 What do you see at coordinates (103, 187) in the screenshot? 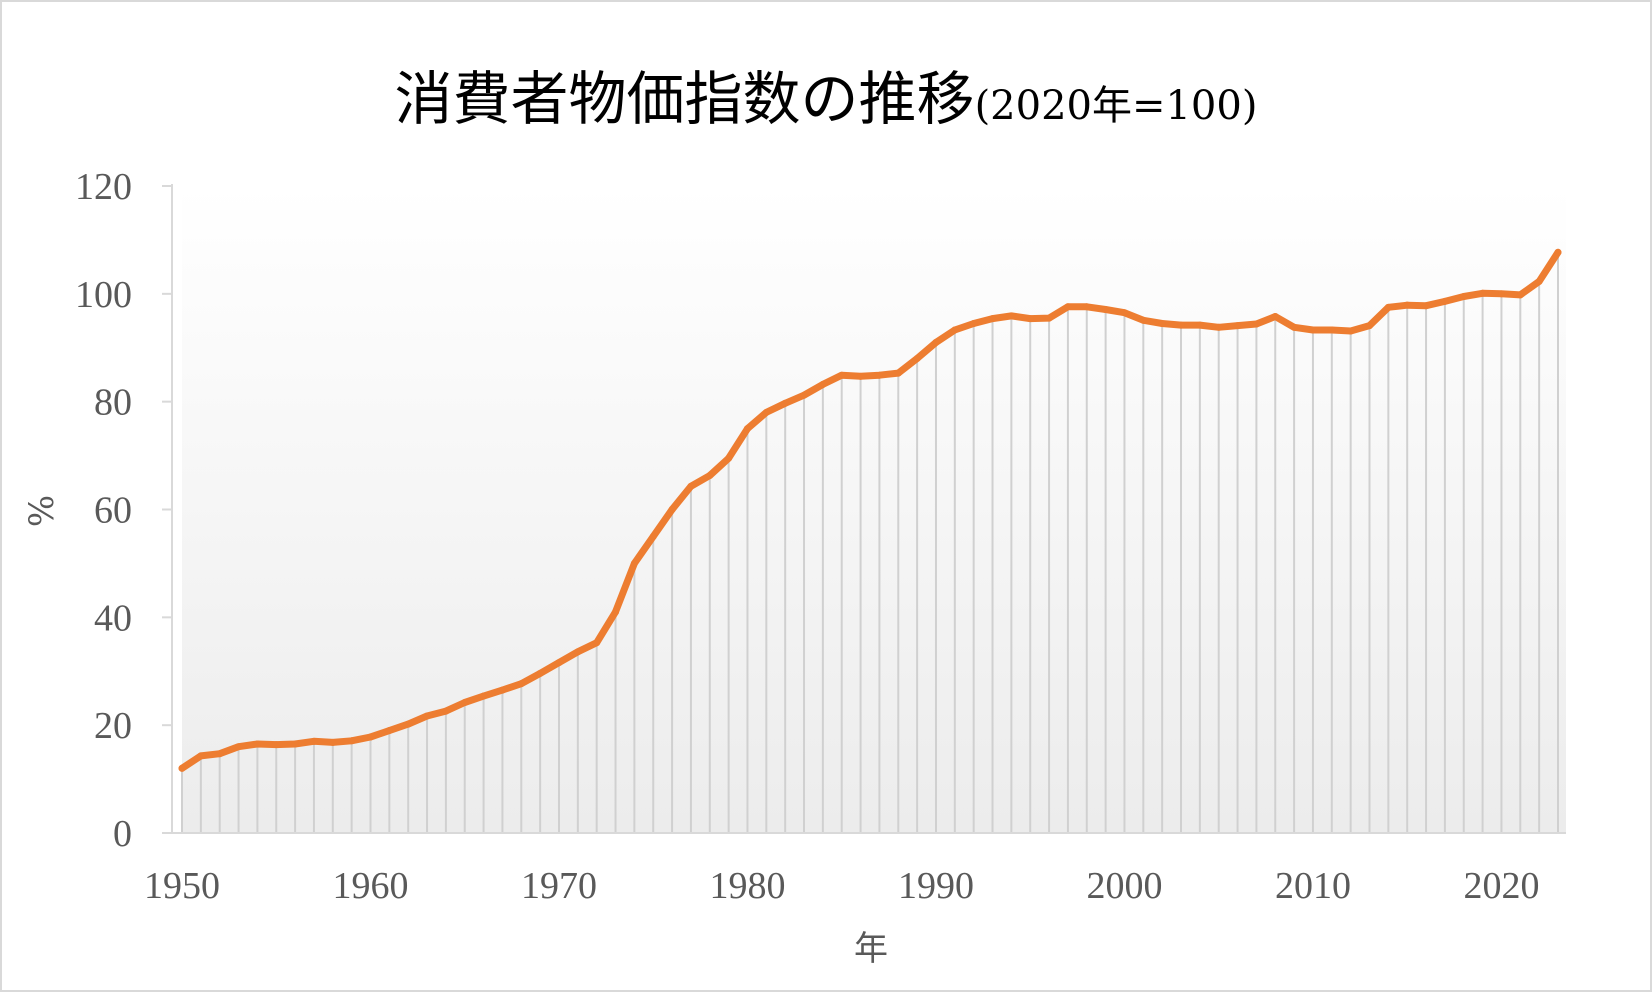
I see `y-tick-label: 120` at bounding box center [103, 187].